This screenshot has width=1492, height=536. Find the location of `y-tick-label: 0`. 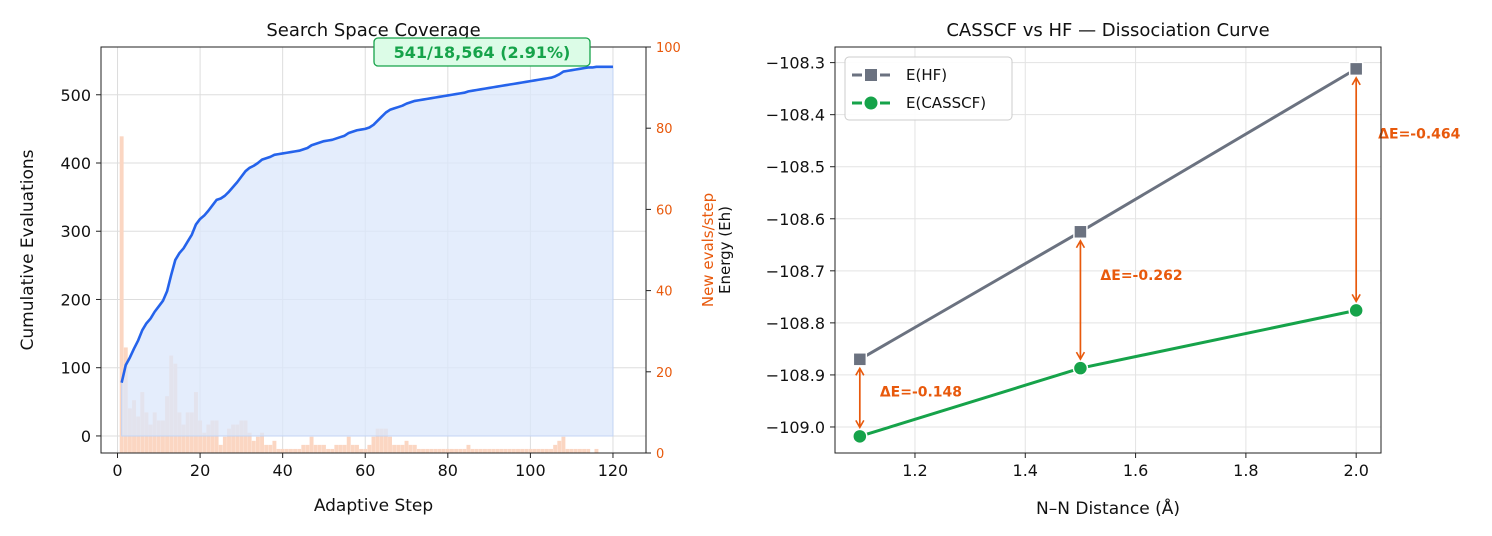

y-tick-label: 0 is located at coordinates (86, 436).